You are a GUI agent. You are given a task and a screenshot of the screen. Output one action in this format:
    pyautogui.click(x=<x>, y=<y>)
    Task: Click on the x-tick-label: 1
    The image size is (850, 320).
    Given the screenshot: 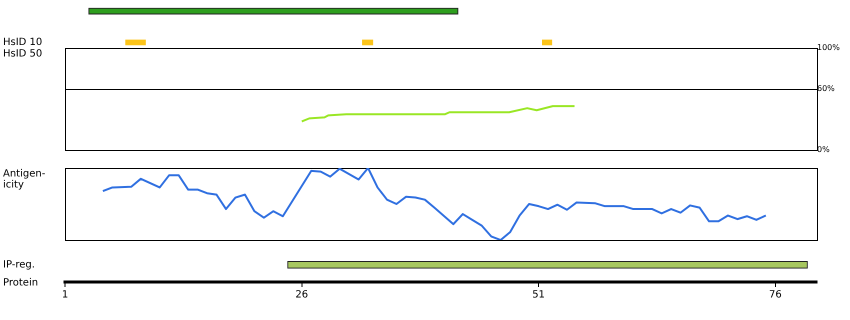 What is the action you would take?
    pyautogui.click(x=65, y=295)
    